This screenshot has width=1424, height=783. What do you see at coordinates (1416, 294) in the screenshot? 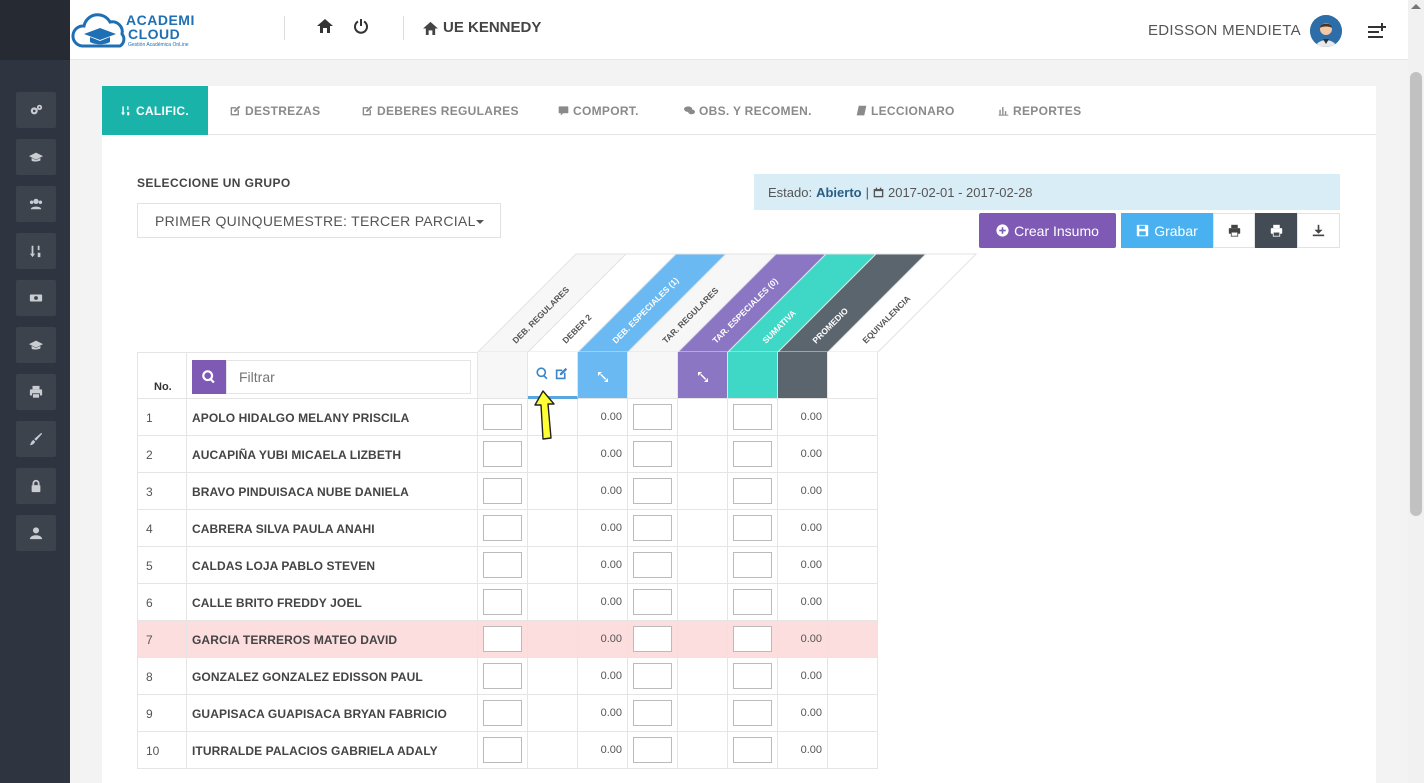
I see `scrollbar-thumb` at bounding box center [1416, 294].